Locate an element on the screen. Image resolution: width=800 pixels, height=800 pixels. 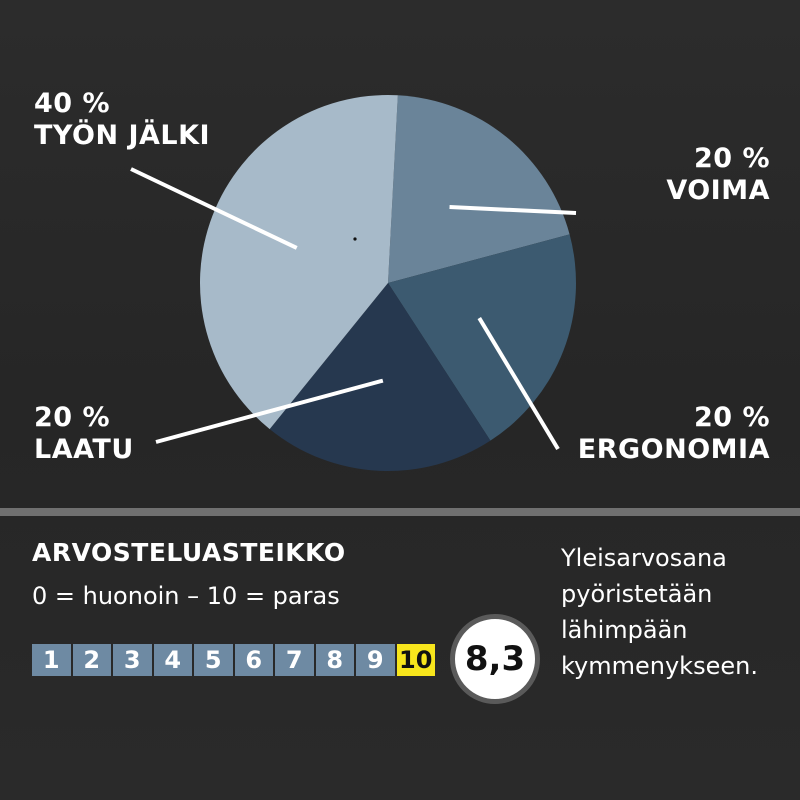
slice-label-laatu-pct: 20 % is located at coordinates (72, 417).